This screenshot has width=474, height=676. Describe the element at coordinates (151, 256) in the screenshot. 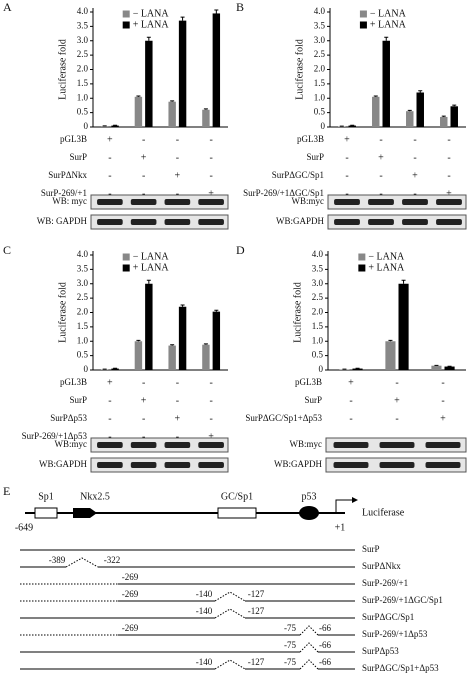

I see `legend-label: − LANA` at that location.